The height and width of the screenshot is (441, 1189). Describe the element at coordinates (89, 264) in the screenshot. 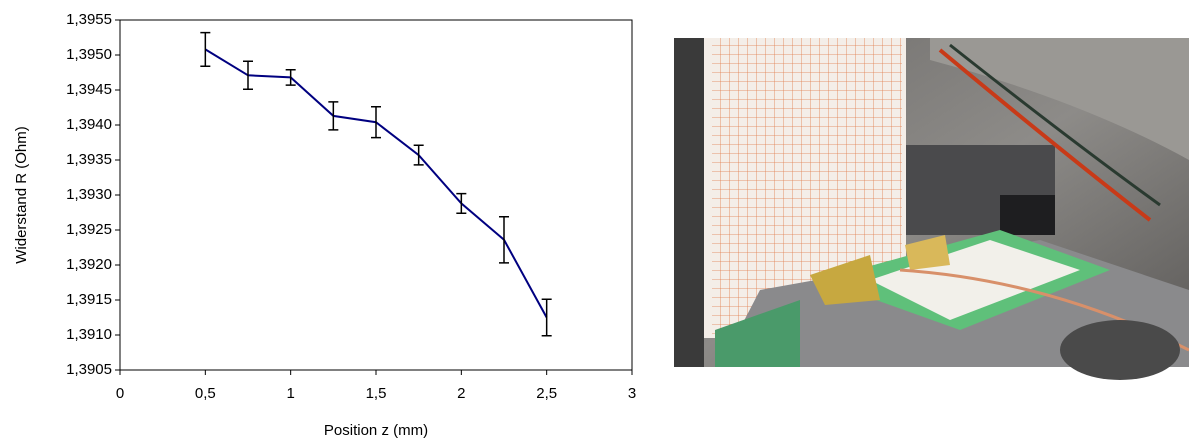

I see `y-tick-label: 1,3920` at that location.